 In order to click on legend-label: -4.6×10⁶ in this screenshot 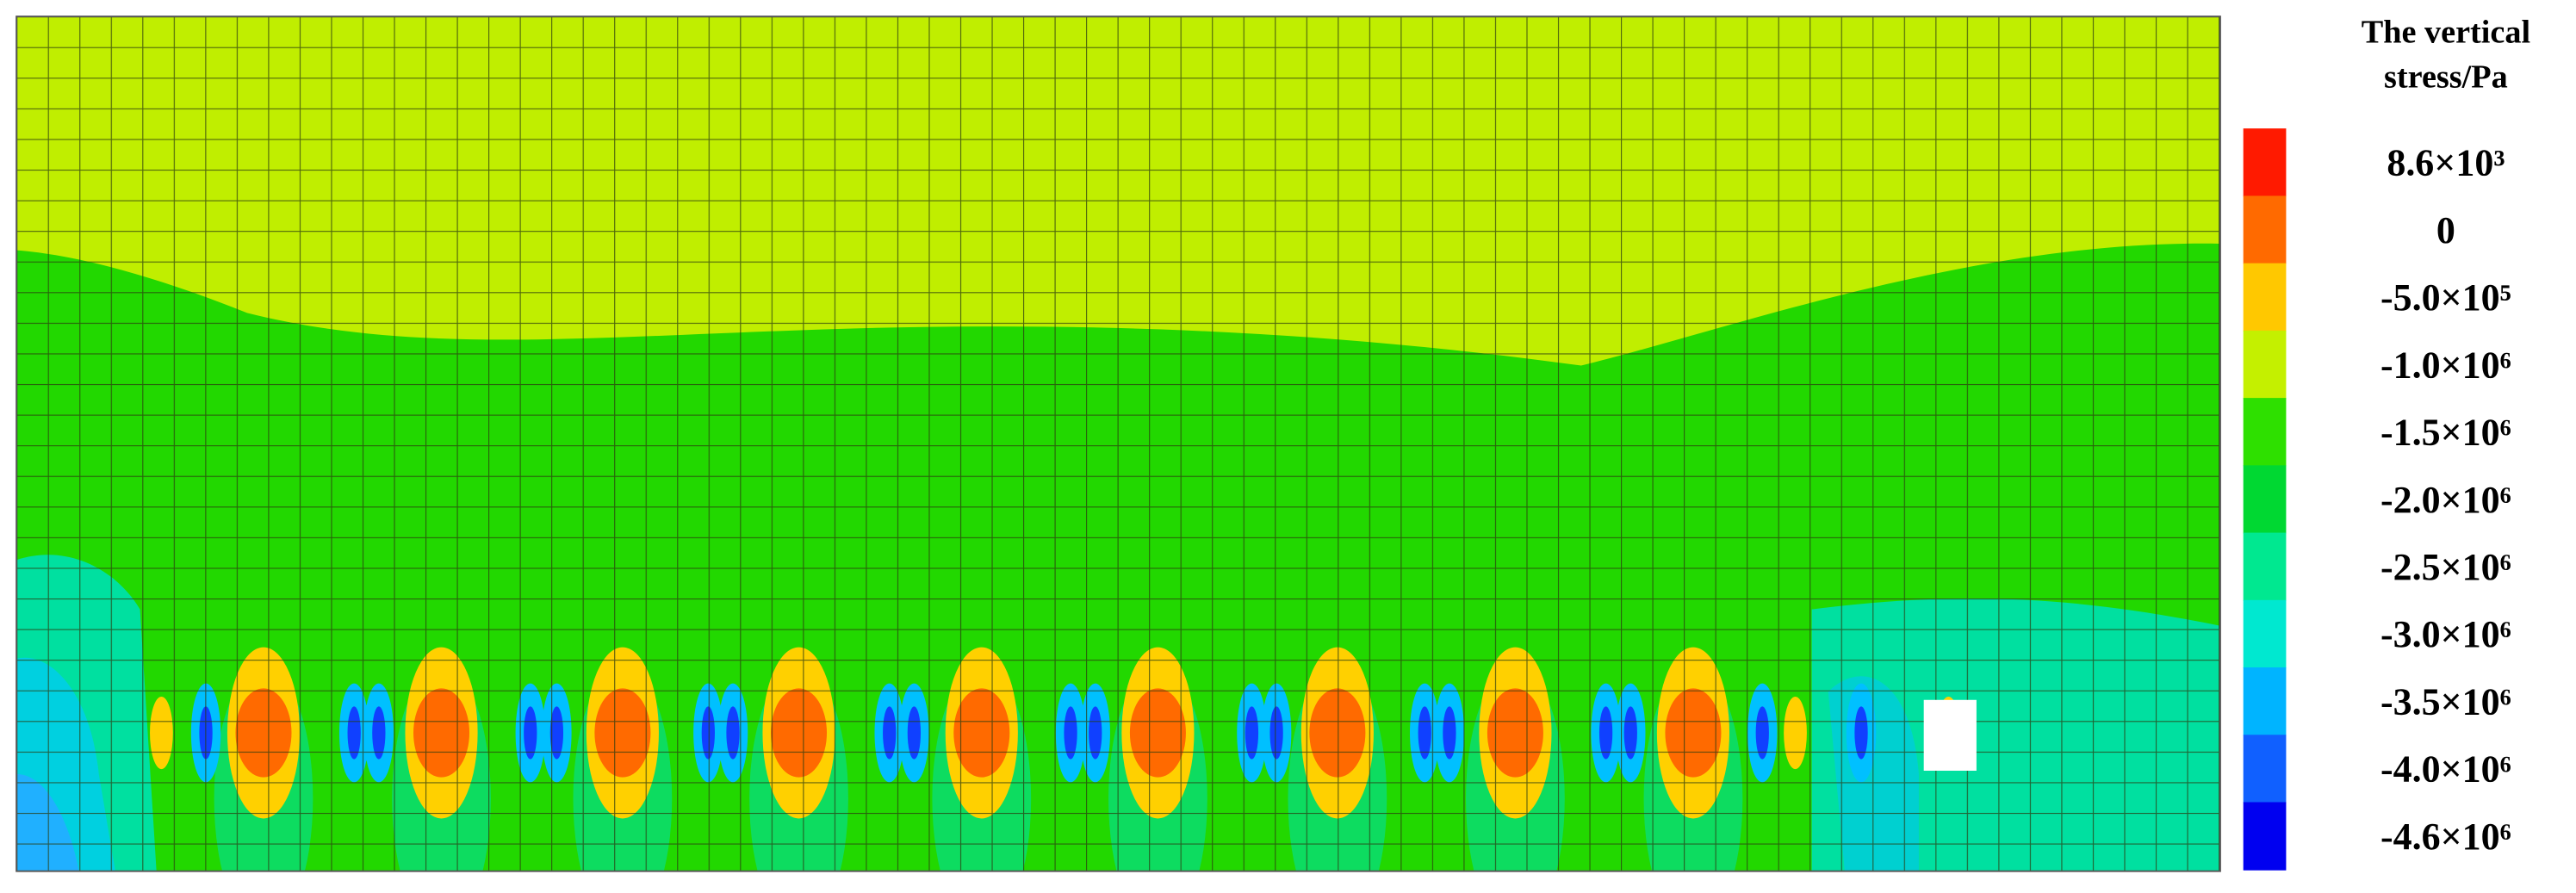, I will do `click(2445, 836)`.